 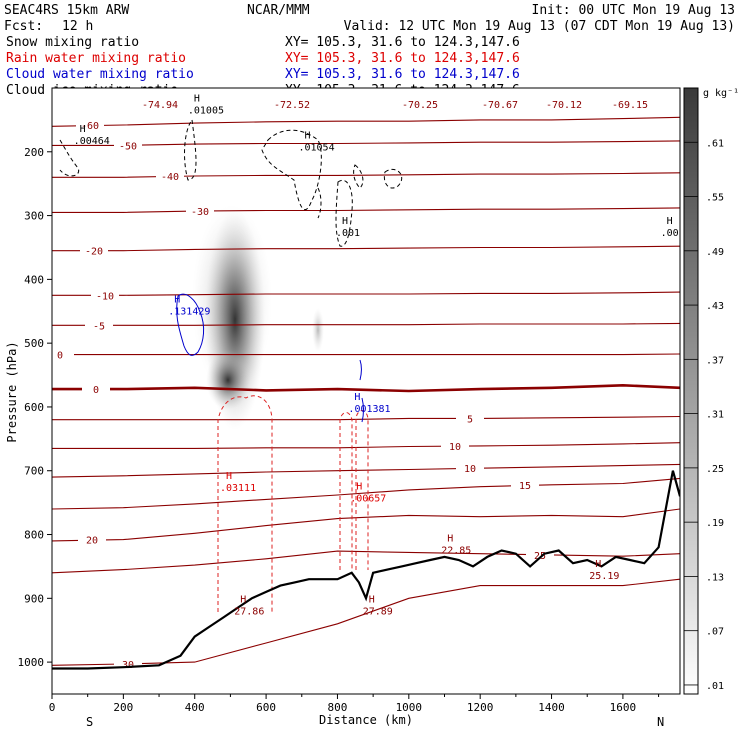 I want to click on snow-plume-max, so click(x=228, y=380).